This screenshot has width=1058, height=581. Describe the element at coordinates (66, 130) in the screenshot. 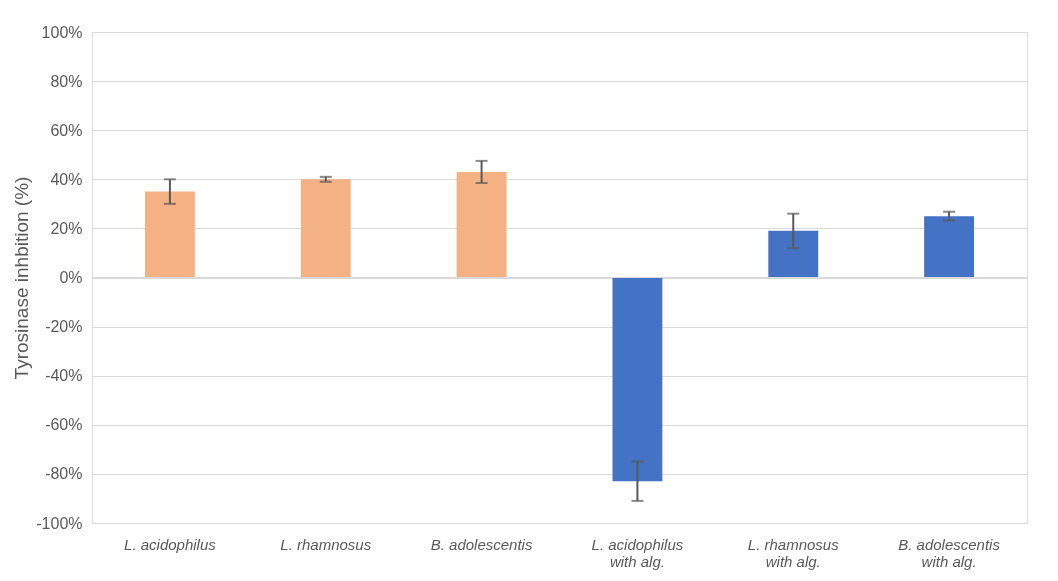

I see `y-tick-label: 60%` at that location.